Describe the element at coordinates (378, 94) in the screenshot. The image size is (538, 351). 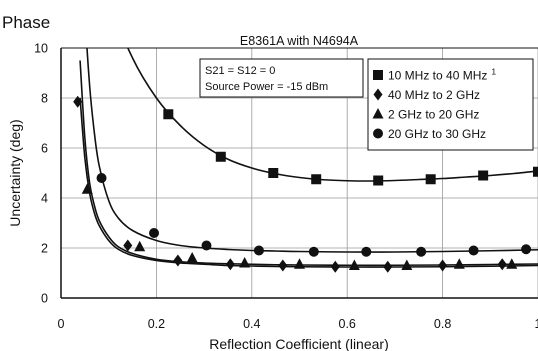
I see `legend-marker-diamond` at that location.